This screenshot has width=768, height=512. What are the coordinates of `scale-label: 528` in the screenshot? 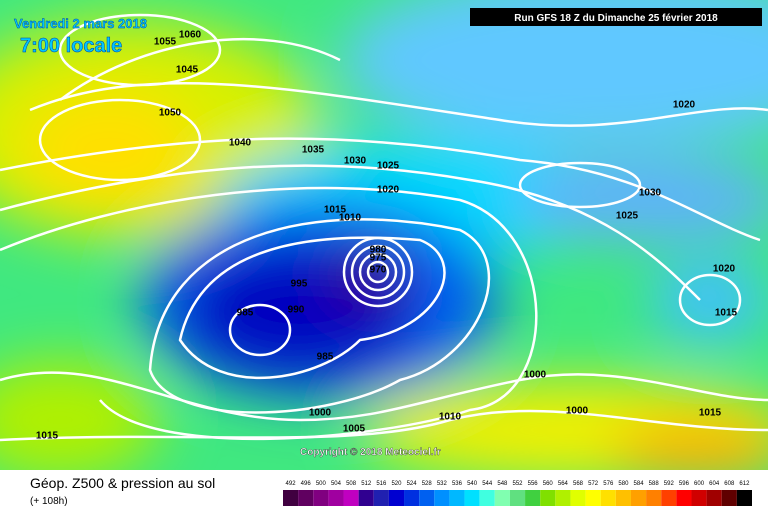 It's located at (427, 484).